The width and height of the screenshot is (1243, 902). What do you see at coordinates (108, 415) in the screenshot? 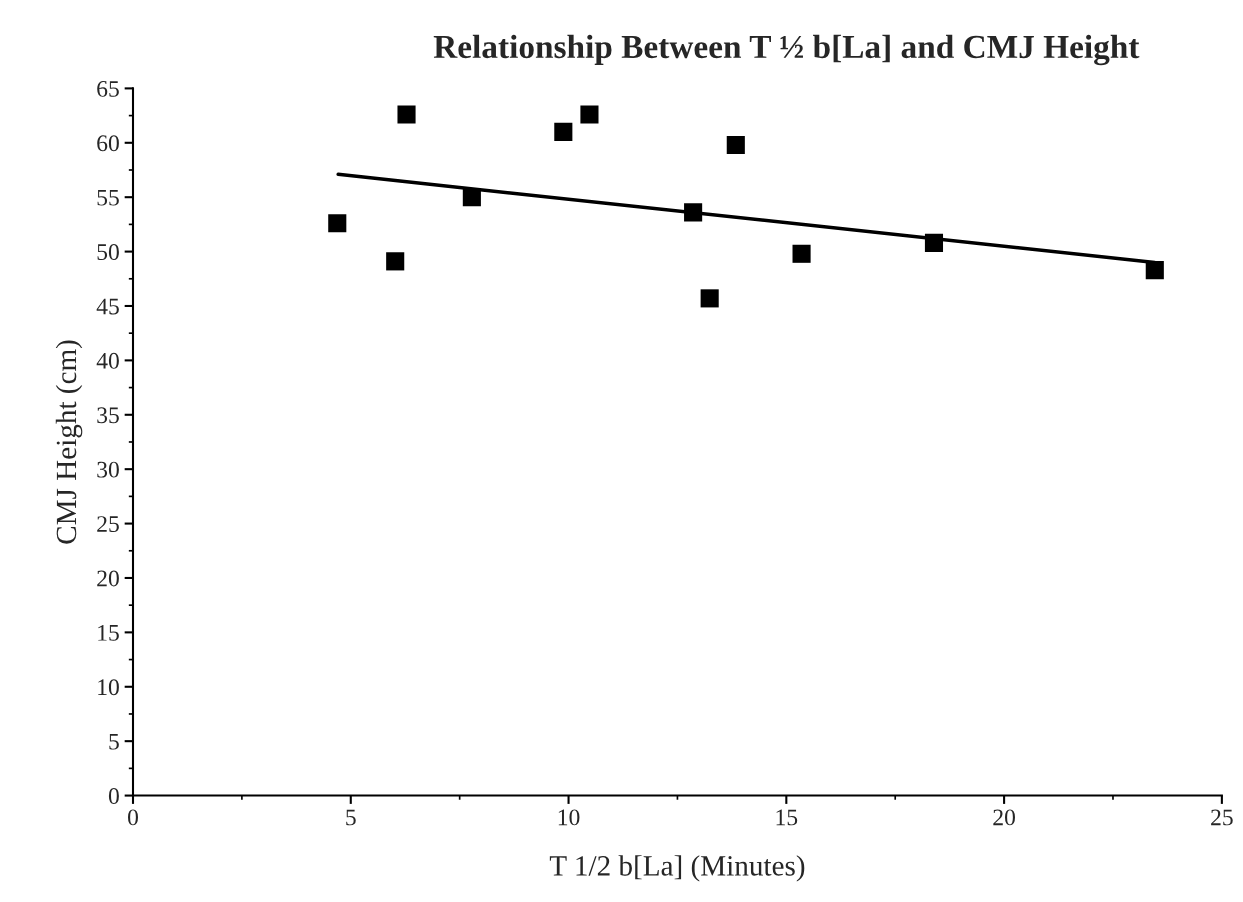
I see `y-tick-label: 35` at bounding box center [108, 415].